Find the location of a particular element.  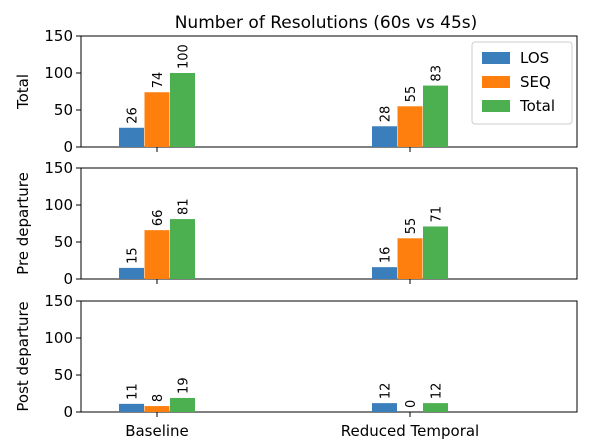

chart-legend: LOS SEQ Total is located at coordinates (522, 83).